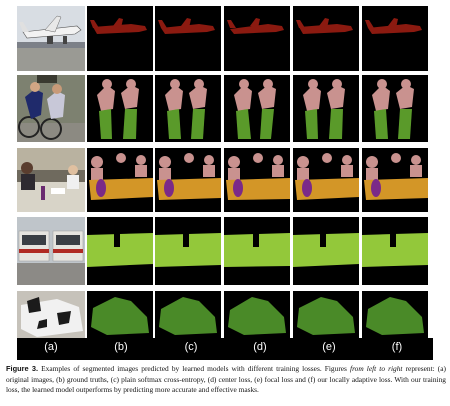 The height and width of the screenshot is (406, 450). Describe the element at coordinates (51, 251) in the screenshot. I see `photo-train` at that location.